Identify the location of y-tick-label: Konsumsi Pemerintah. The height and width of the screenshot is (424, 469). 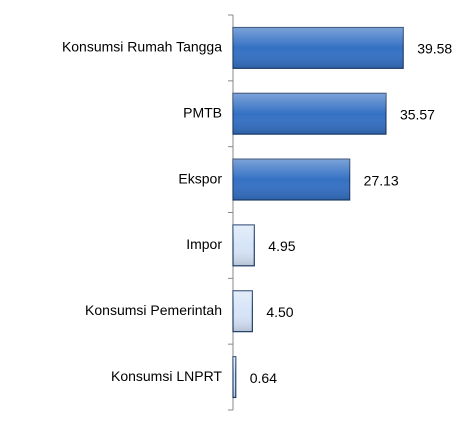
(153, 310).